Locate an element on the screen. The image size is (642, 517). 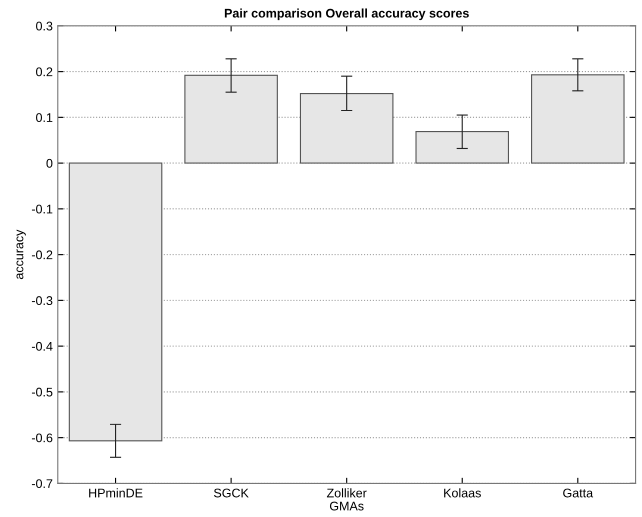
y-tick-label: -0.1 is located at coordinates (42, 209).